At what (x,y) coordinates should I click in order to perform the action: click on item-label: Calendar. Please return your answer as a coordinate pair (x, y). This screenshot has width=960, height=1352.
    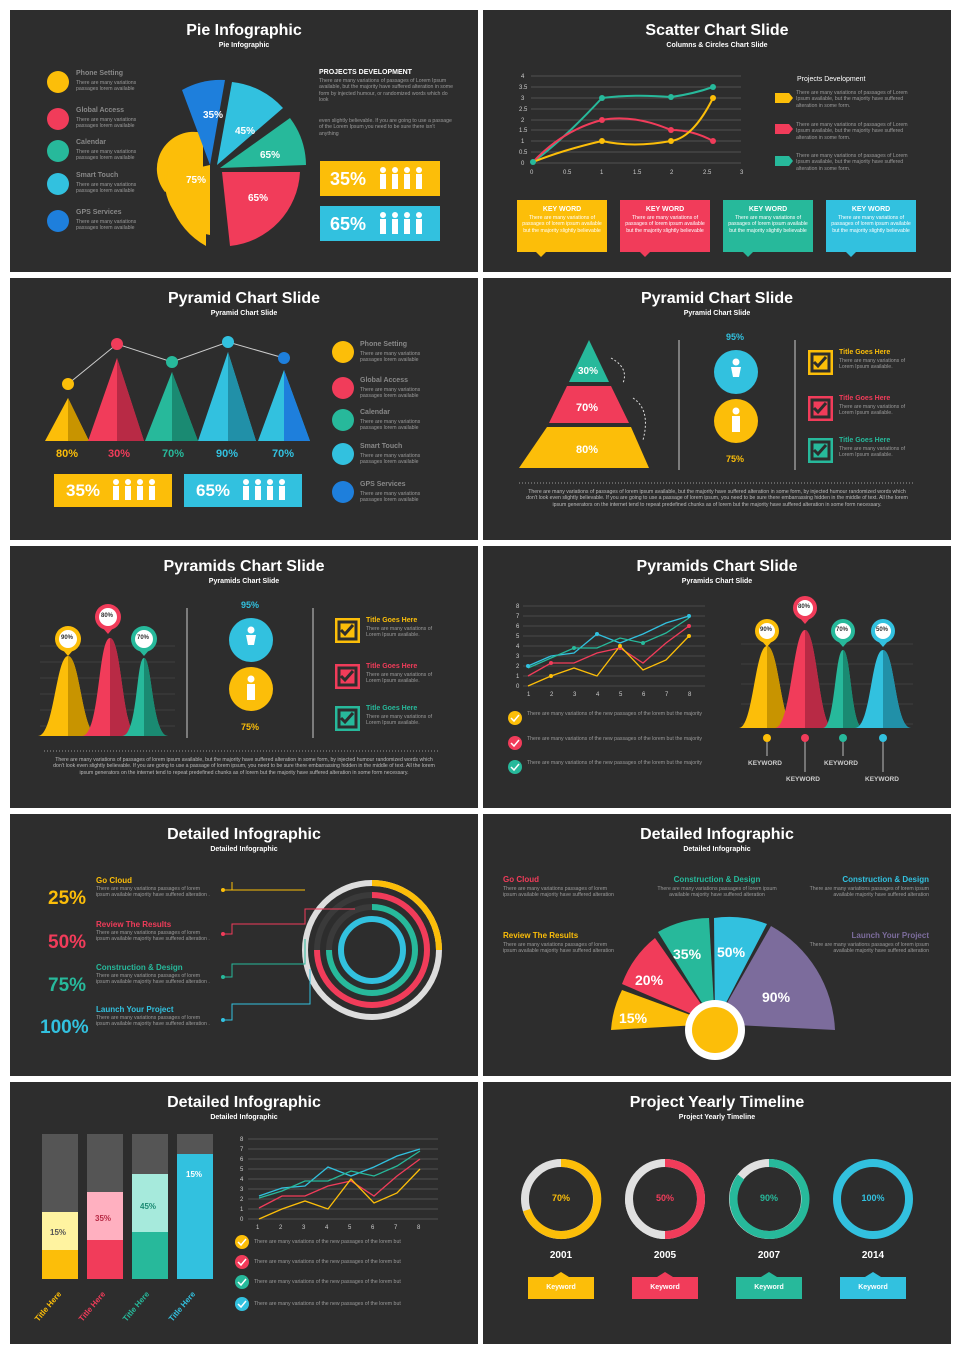
    Looking at the image, I should click on (375, 412).